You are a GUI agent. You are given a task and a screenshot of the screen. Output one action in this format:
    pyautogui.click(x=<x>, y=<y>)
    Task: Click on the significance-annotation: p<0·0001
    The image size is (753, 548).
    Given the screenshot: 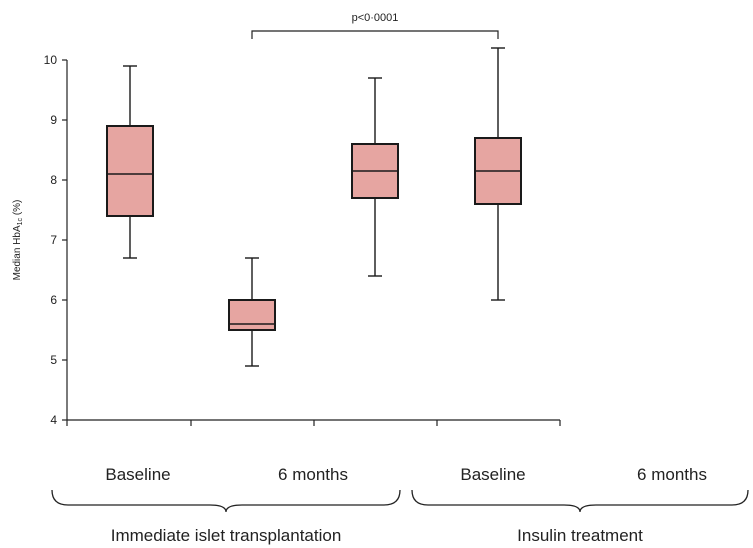 What is the action you would take?
    pyautogui.click(x=375, y=25)
    